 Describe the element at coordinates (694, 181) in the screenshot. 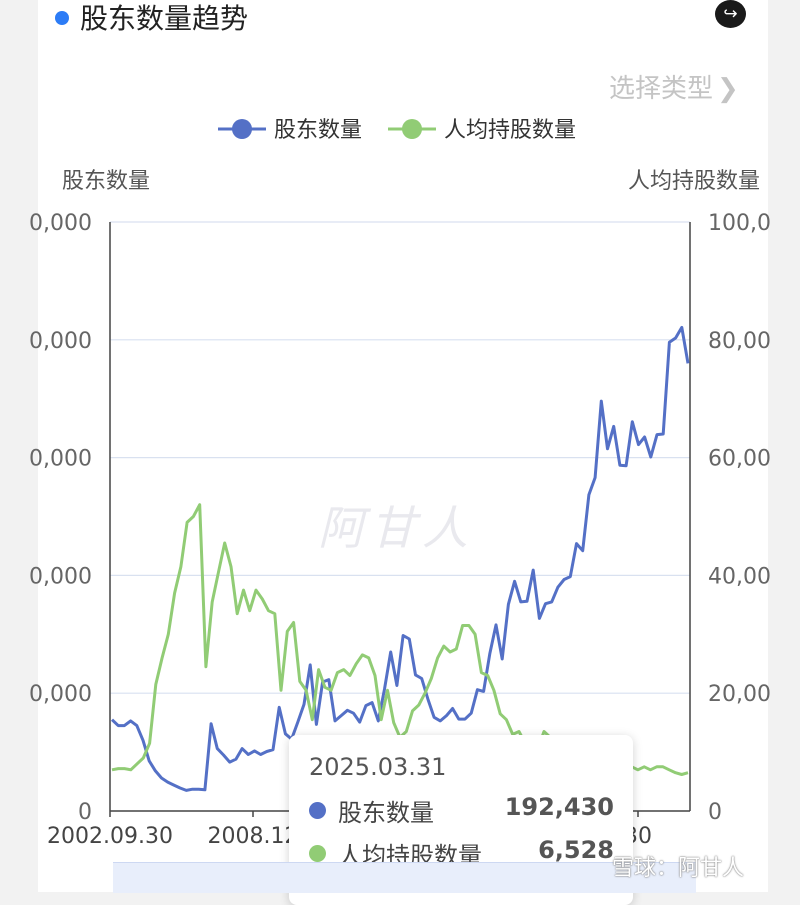

I see `right-axis-title: 人均持股数量` at that location.